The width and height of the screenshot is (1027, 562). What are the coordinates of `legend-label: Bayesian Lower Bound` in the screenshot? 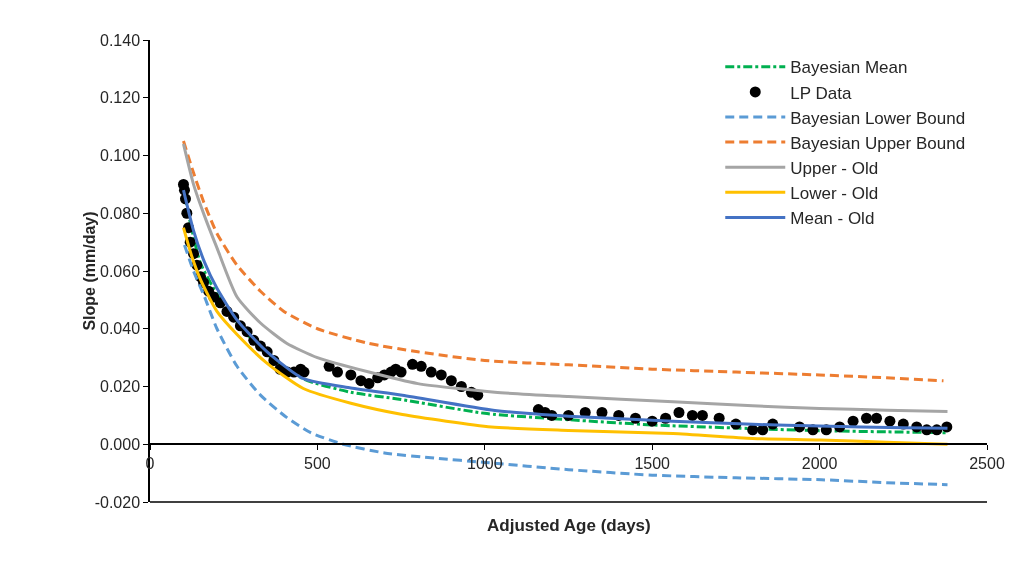 It's located at (878, 118).